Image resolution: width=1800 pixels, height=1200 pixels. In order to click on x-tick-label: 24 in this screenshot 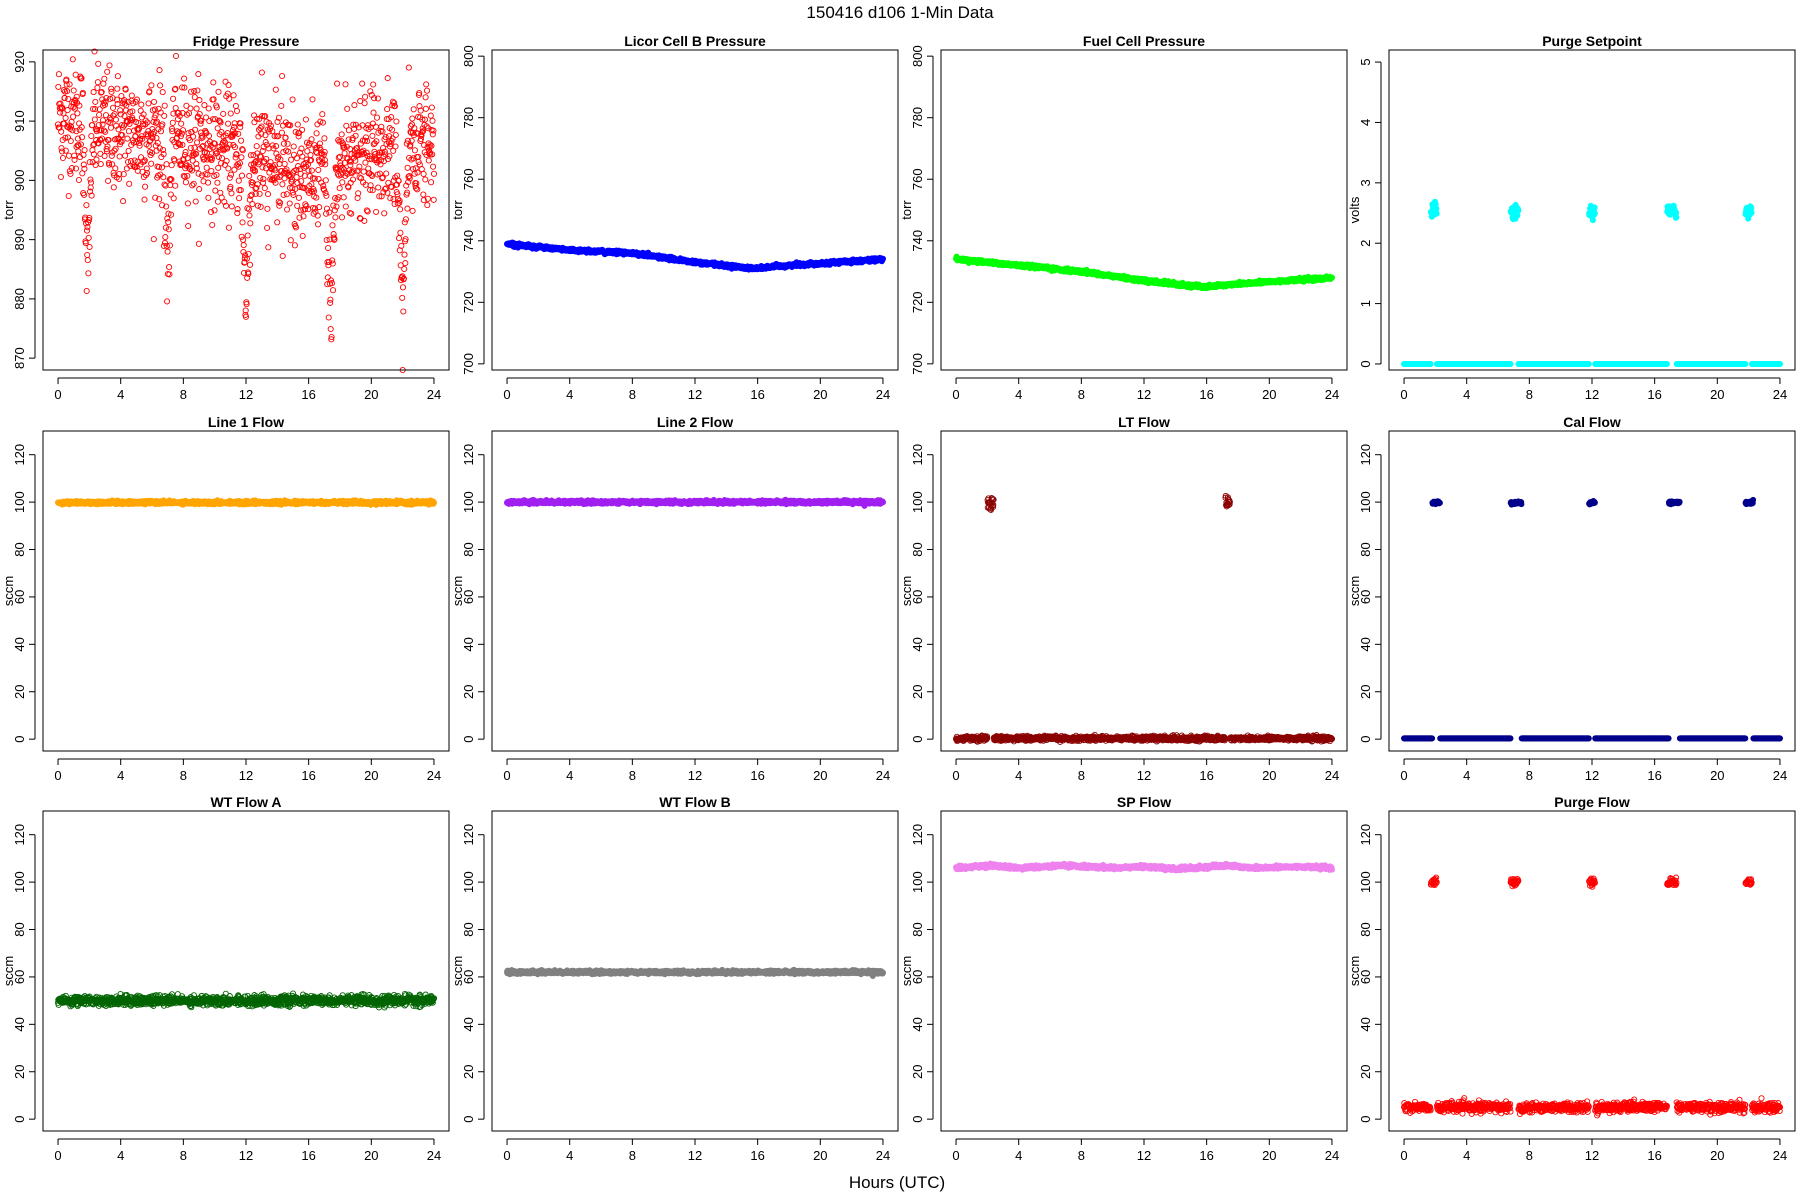, I will do `click(1332, 394)`.